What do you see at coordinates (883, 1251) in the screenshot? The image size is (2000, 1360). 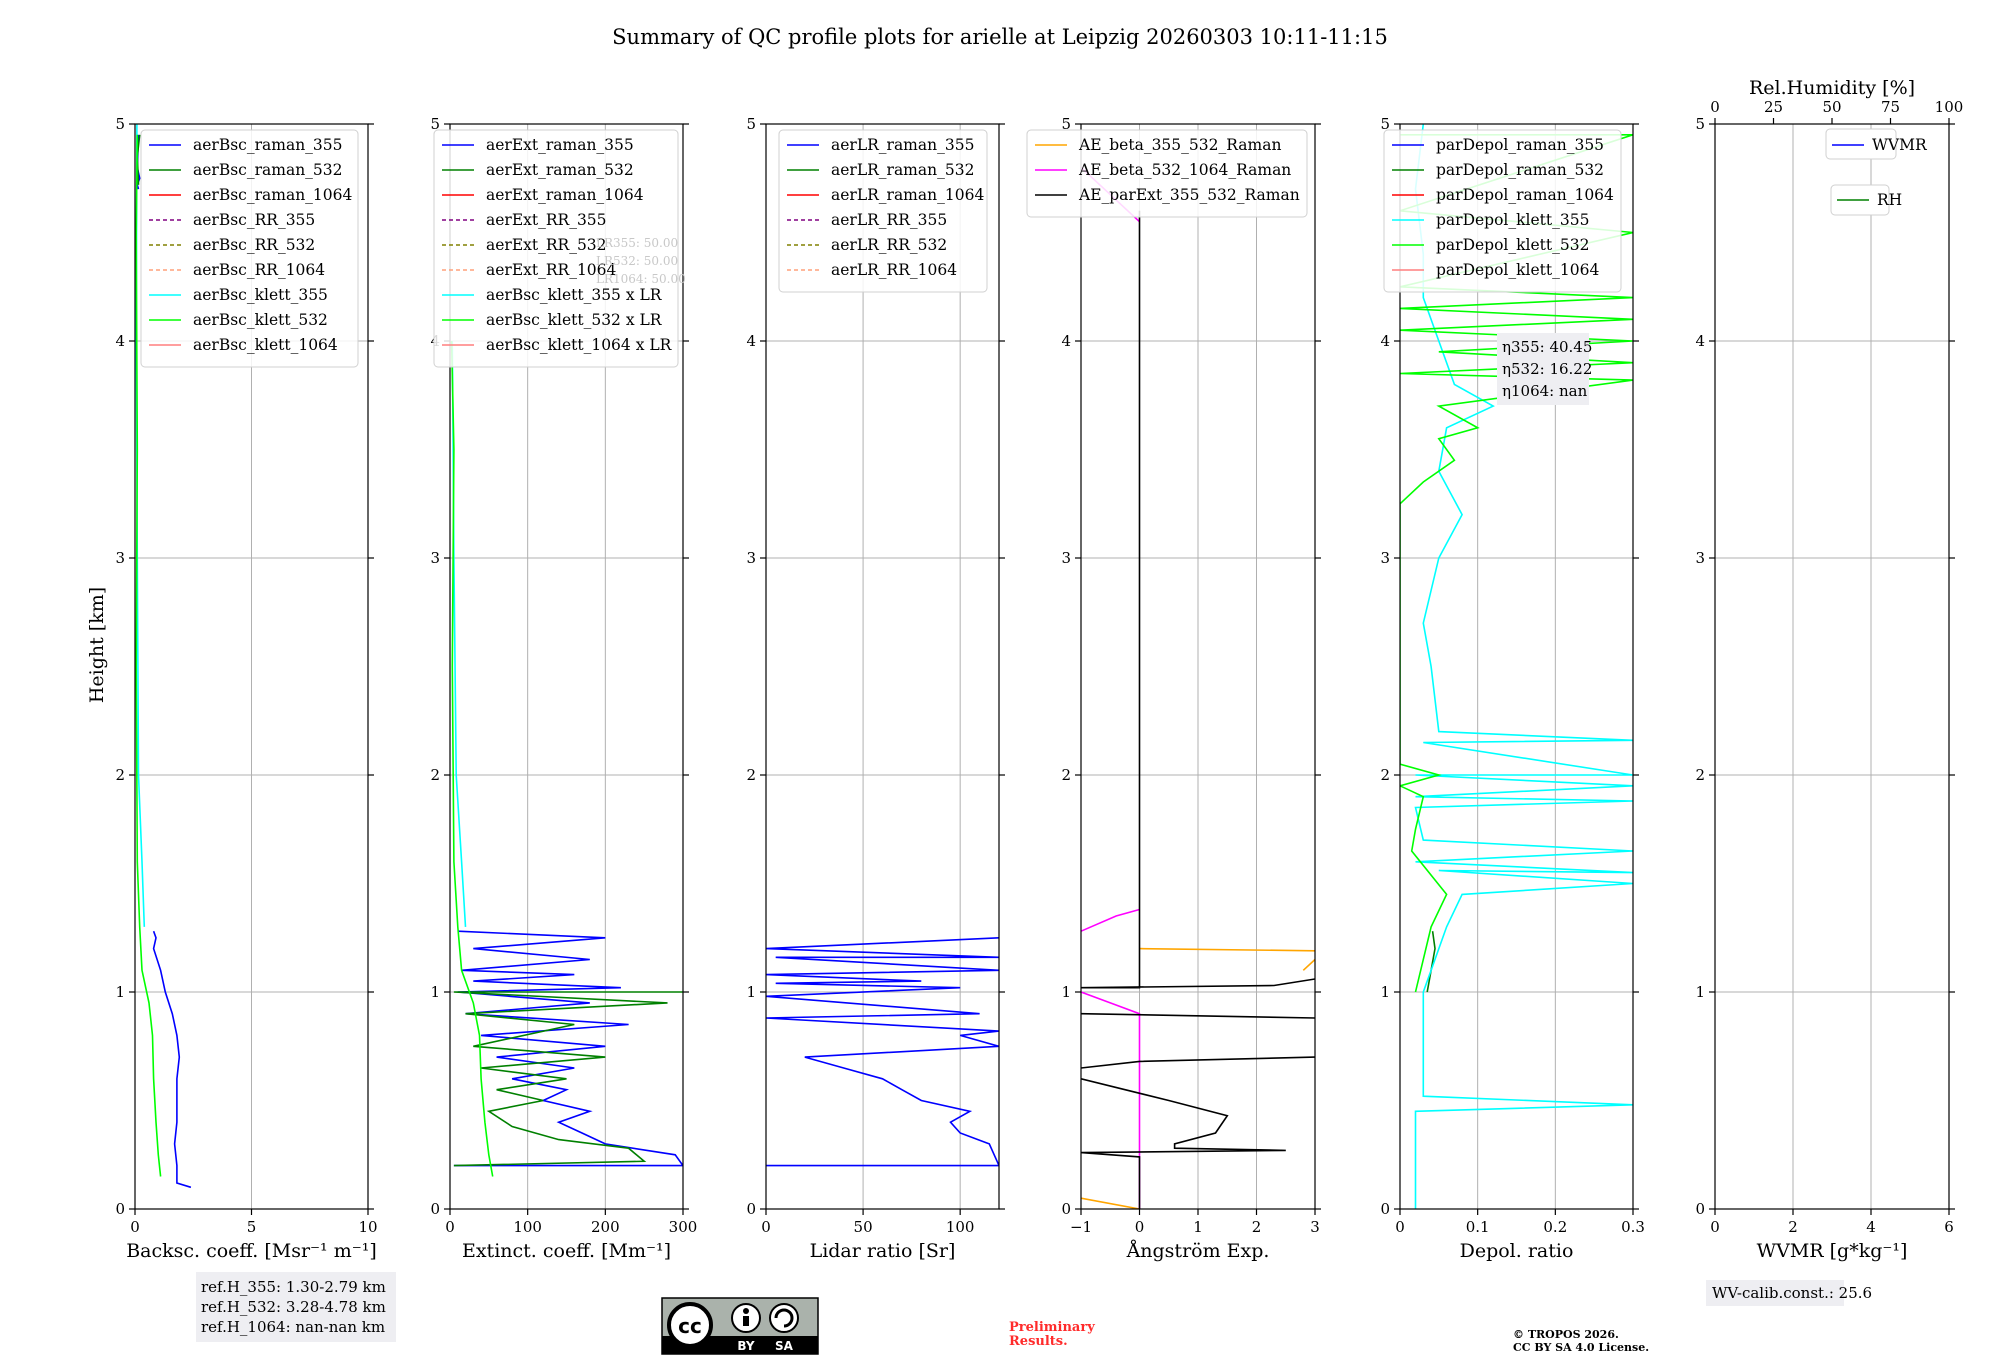 I see `x-axis-label: Lidar ratio [Sr]` at bounding box center [883, 1251].